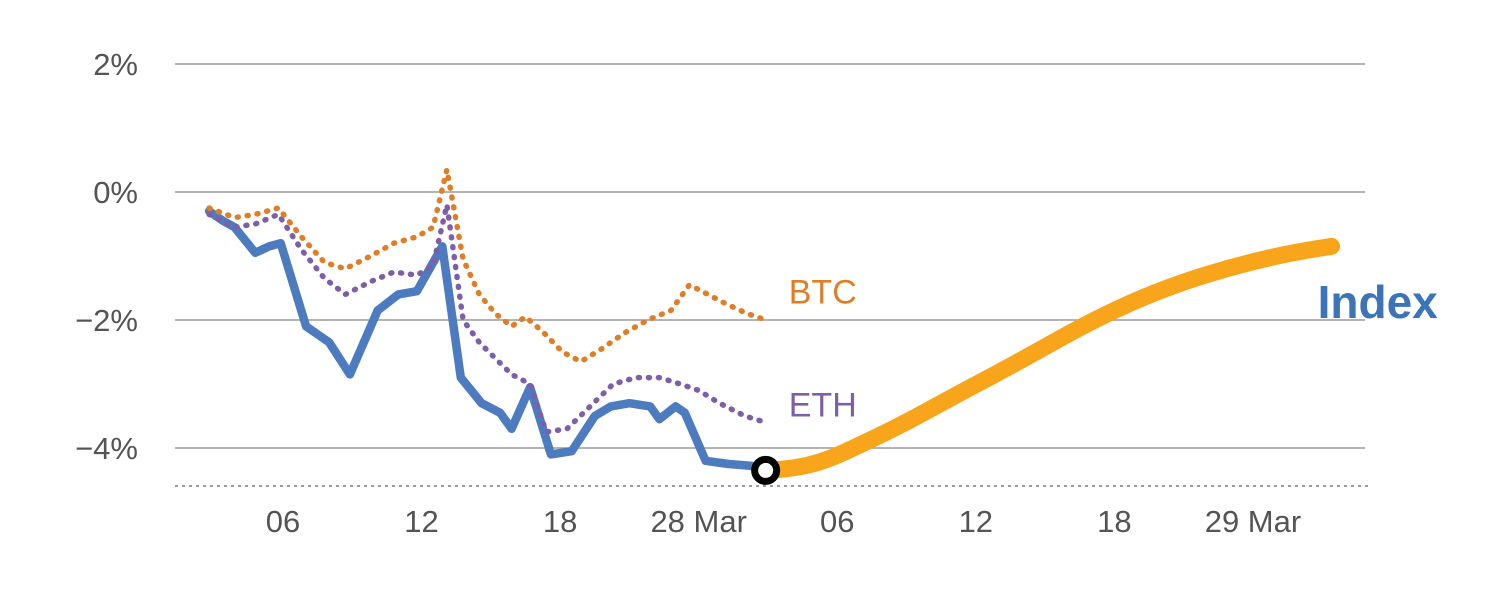 The image size is (1500, 600). What do you see at coordinates (822, 292) in the screenshot?
I see `btc-series-label: BTC` at bounding box center [822, 292].